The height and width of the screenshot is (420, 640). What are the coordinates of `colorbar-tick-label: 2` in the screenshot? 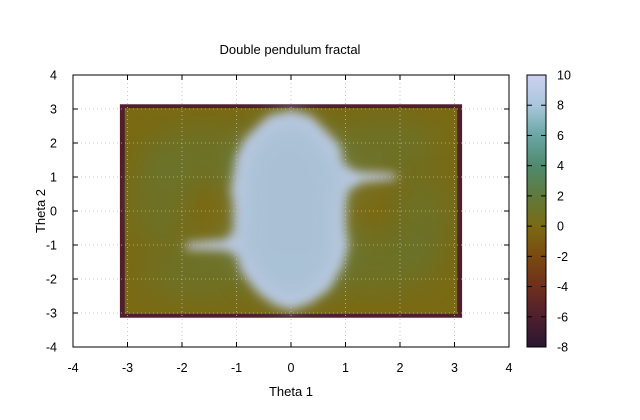 It's located at (560, 196).